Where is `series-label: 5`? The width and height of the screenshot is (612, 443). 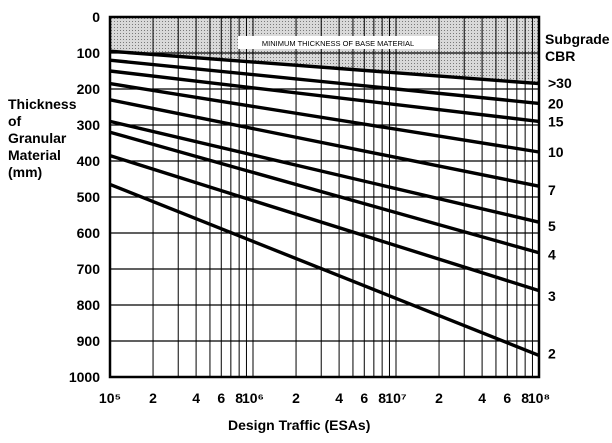
series-label: 5 is located at coordinates (552, 226).